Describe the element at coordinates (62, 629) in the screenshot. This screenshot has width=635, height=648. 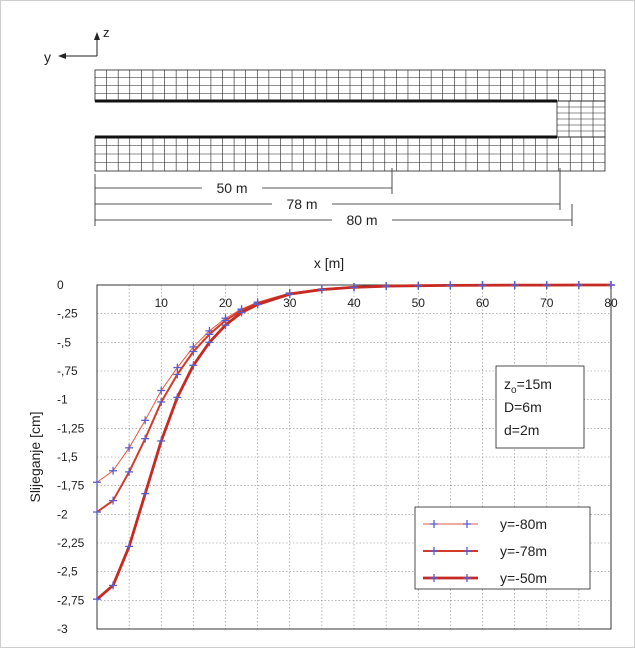
I see `y-tick-label: -3` at that location.